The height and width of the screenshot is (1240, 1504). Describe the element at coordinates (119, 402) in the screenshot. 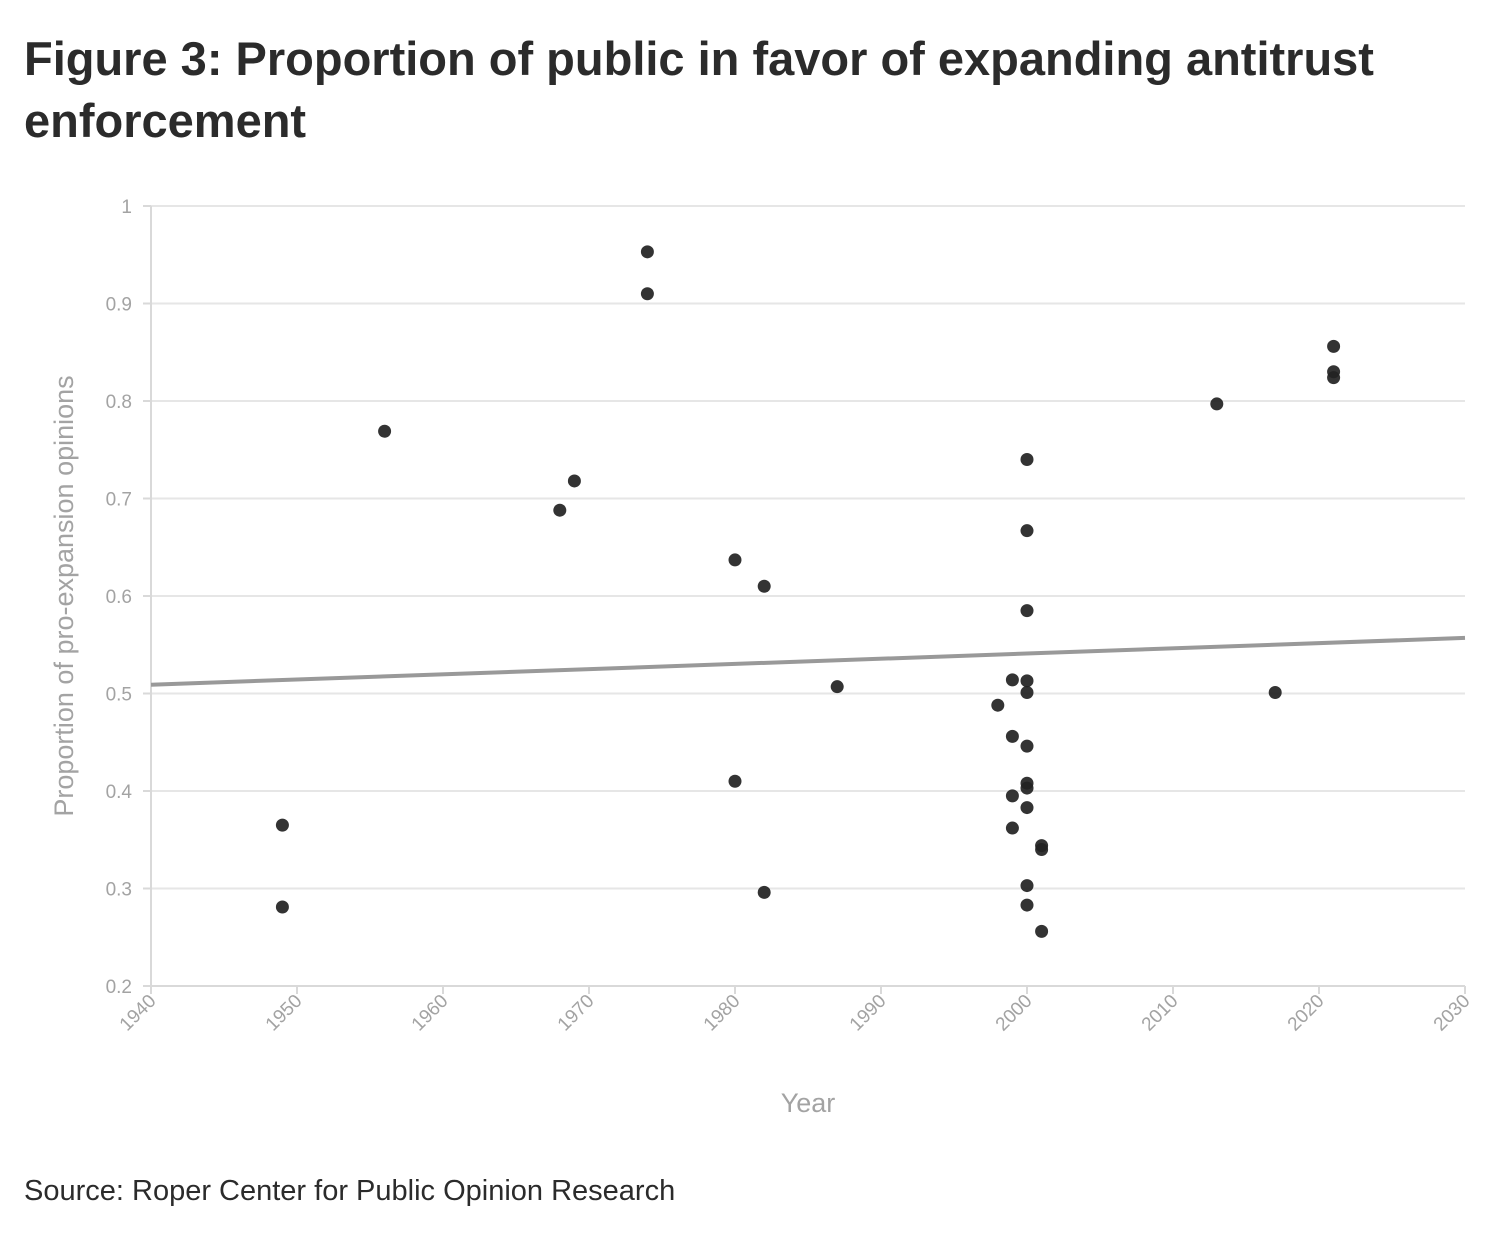

I see `y-tick-label: 0.8` at that location.